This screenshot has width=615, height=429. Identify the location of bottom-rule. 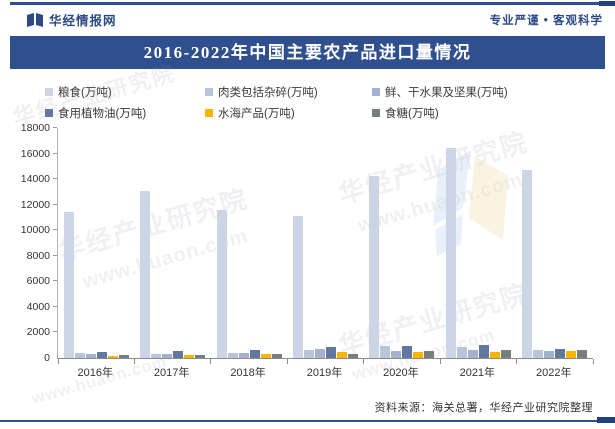
(307, 421).